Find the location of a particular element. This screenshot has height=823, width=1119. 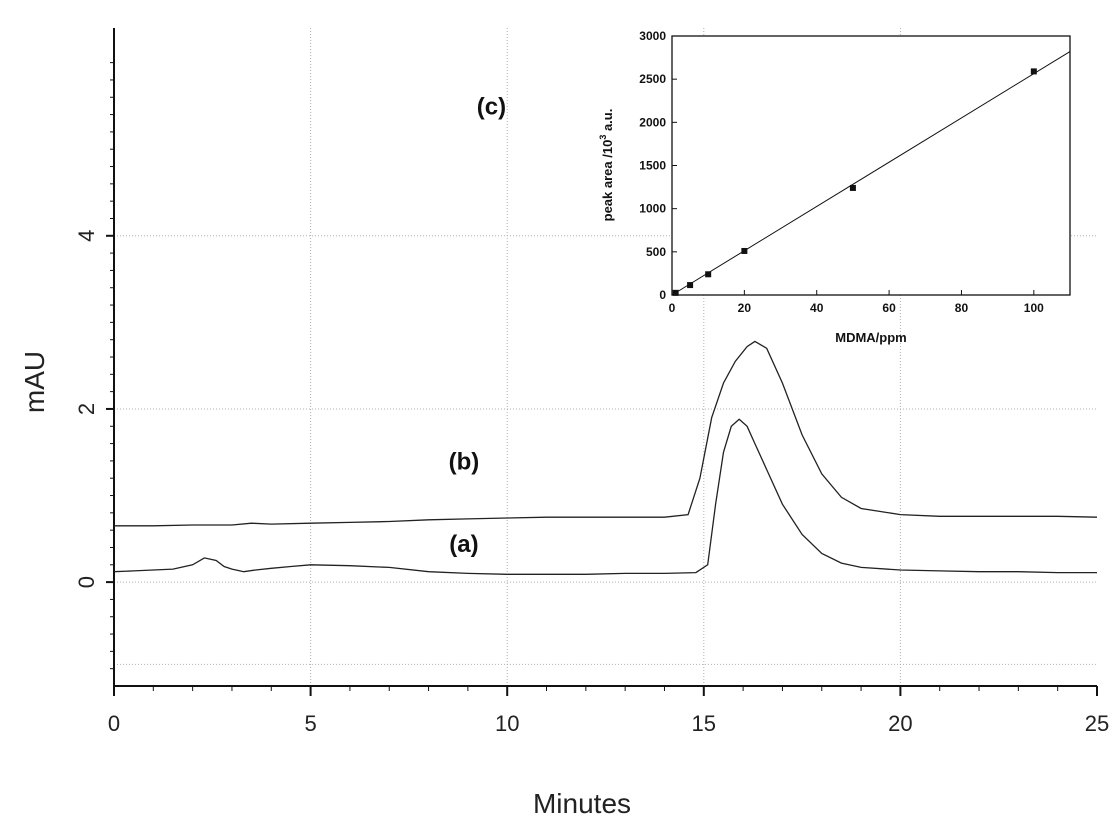

inset-y-tick-label: 2500 is located at coordinates (652, 79).